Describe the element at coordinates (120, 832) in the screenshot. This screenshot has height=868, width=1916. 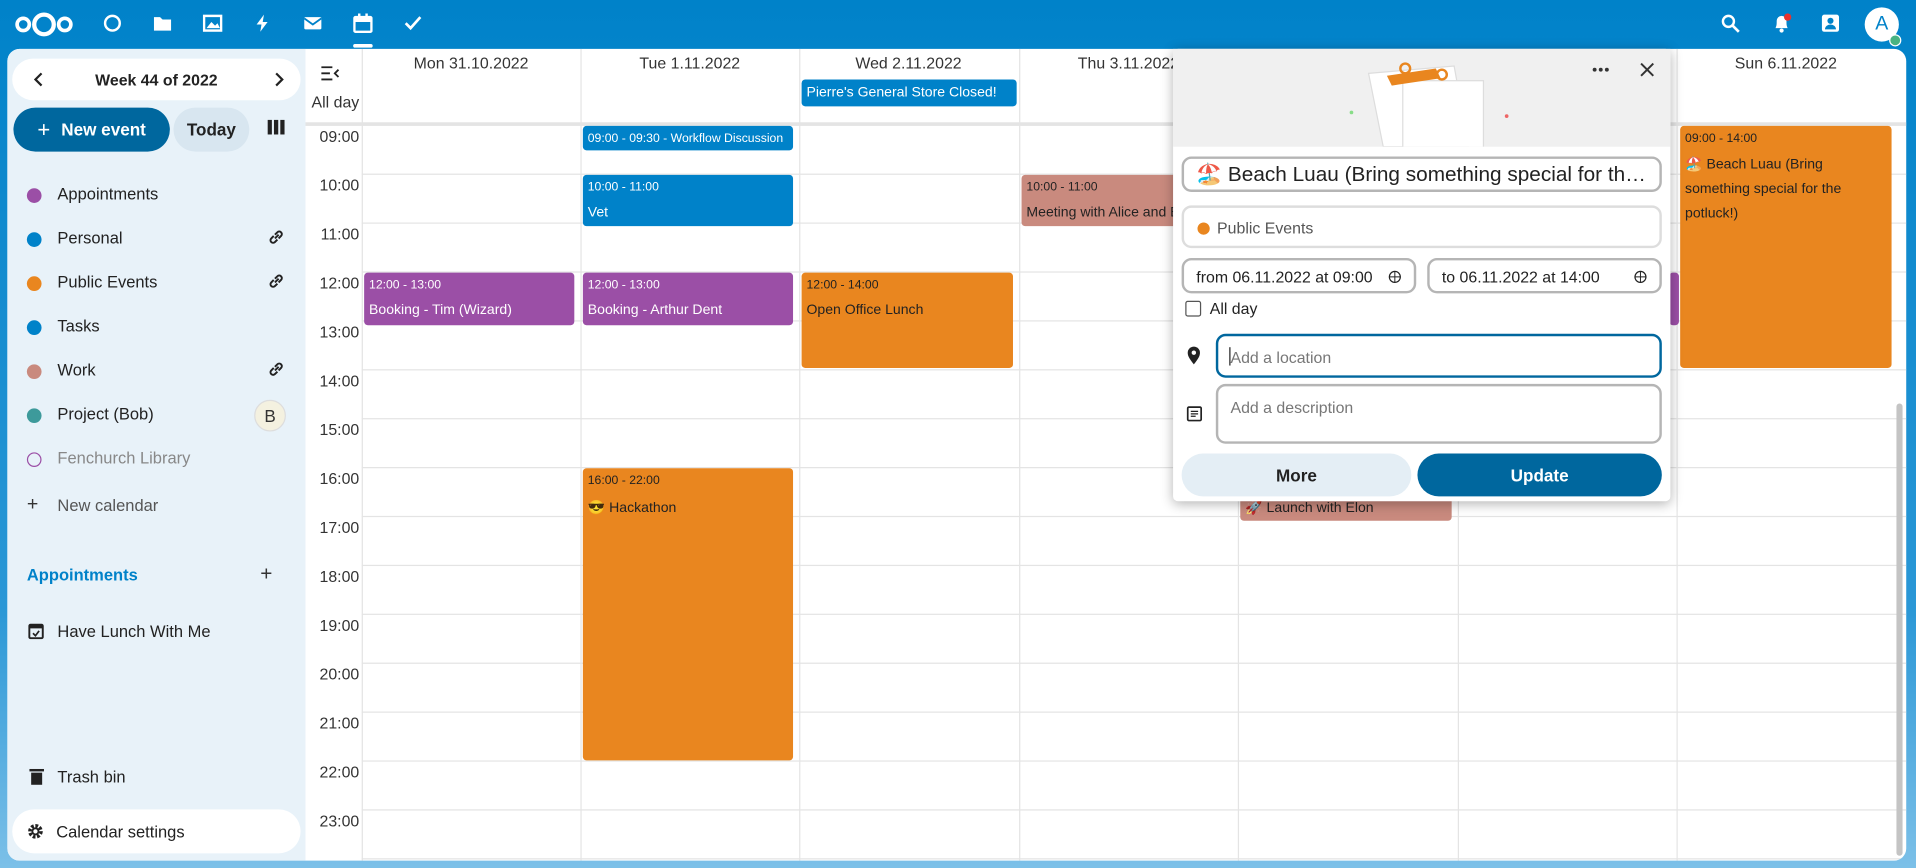
I see `settings-label: Calendar settings` at that location.